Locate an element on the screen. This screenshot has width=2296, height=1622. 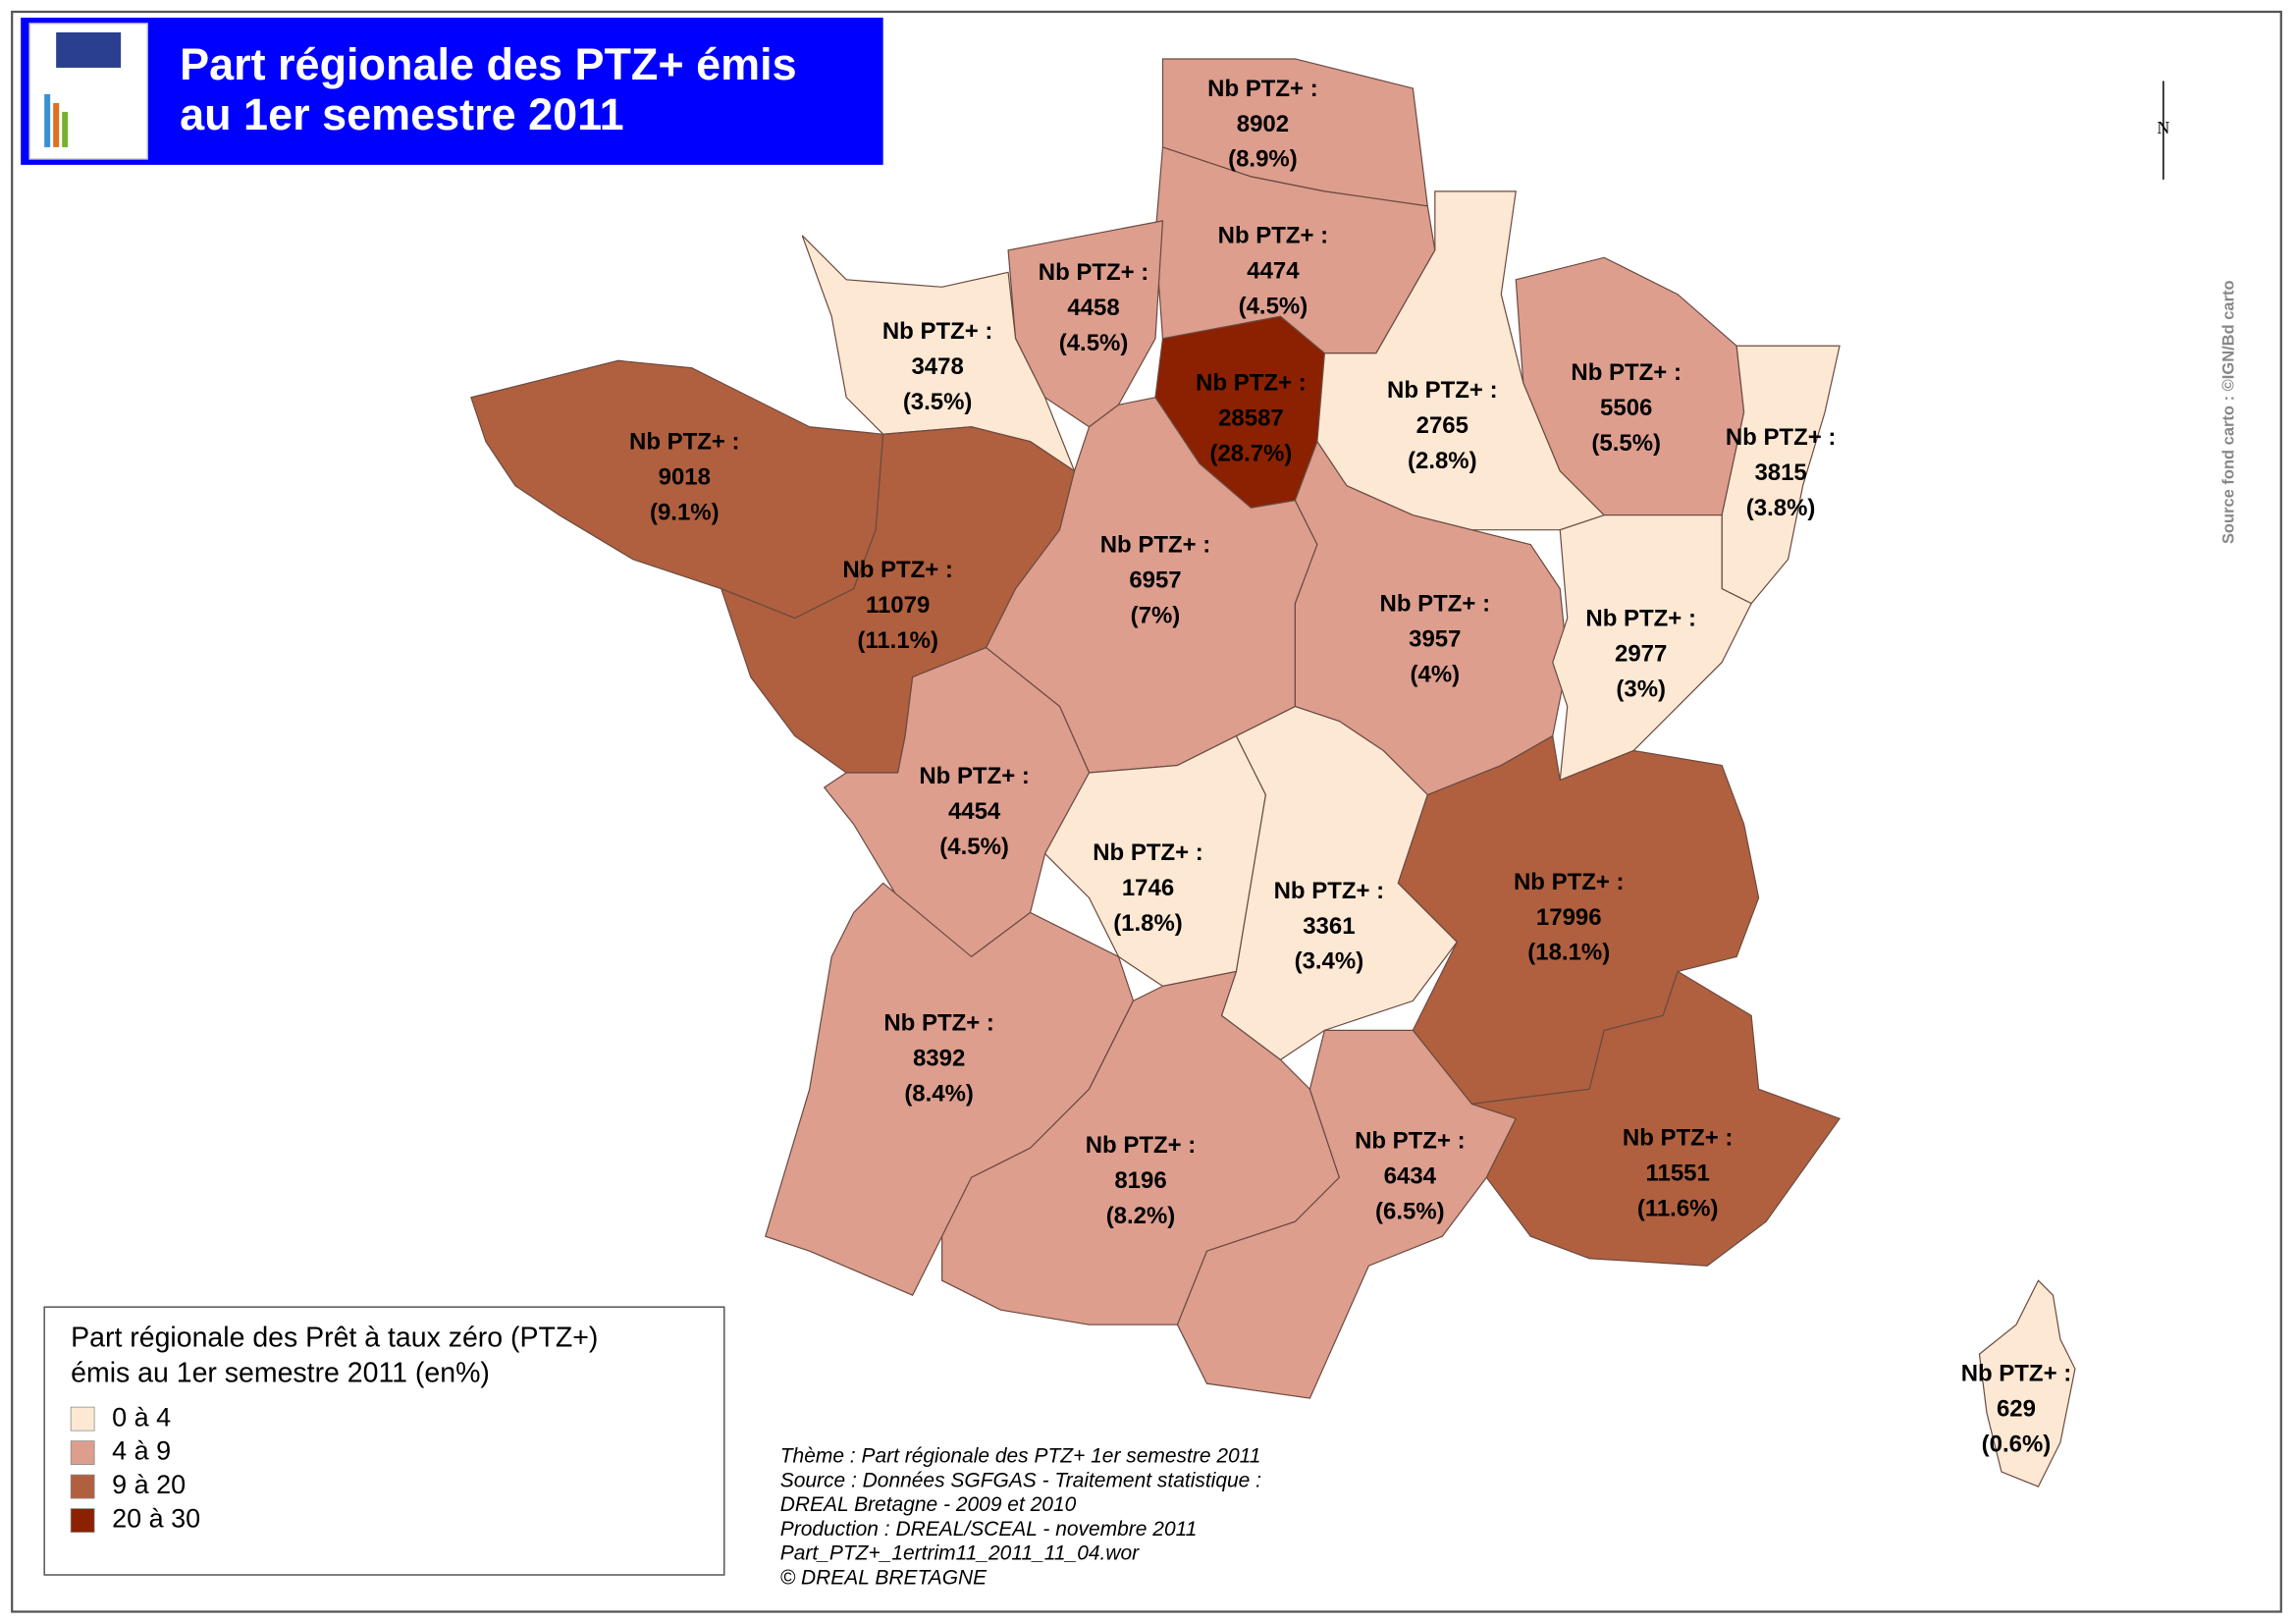
region-share: (3.8%) is located at coordinates (1781, 508).